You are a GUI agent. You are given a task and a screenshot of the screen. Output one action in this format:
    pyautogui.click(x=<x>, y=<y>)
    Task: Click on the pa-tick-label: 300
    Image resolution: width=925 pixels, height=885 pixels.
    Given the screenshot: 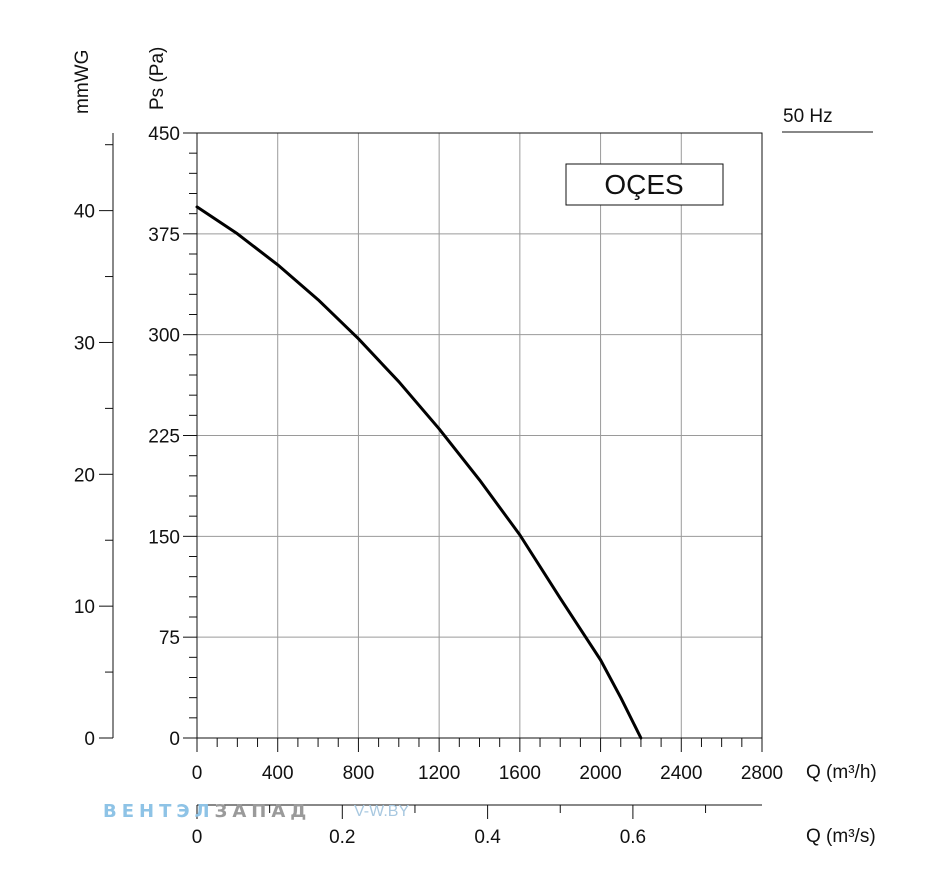 What is the action you would take?
    pyautogui.click(x=164, y=336)
    